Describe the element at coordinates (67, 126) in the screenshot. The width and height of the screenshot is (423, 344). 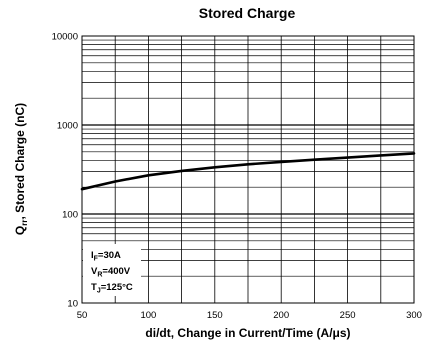
I see `y-tick-label: 1000` at that location.